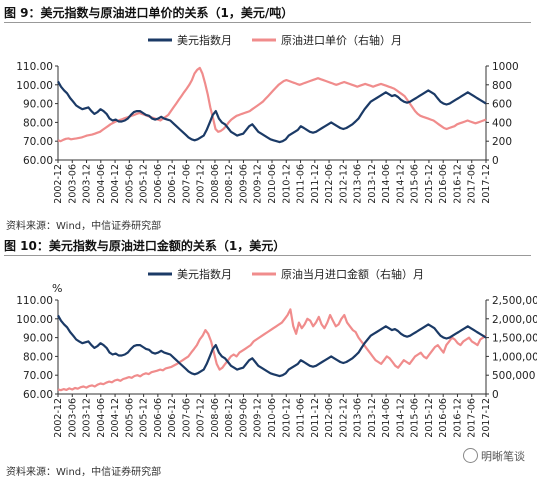 This screenshot has height=480, width=537. I want to click on fig10-x-tick-label: 2009-06, so click(243, 418).